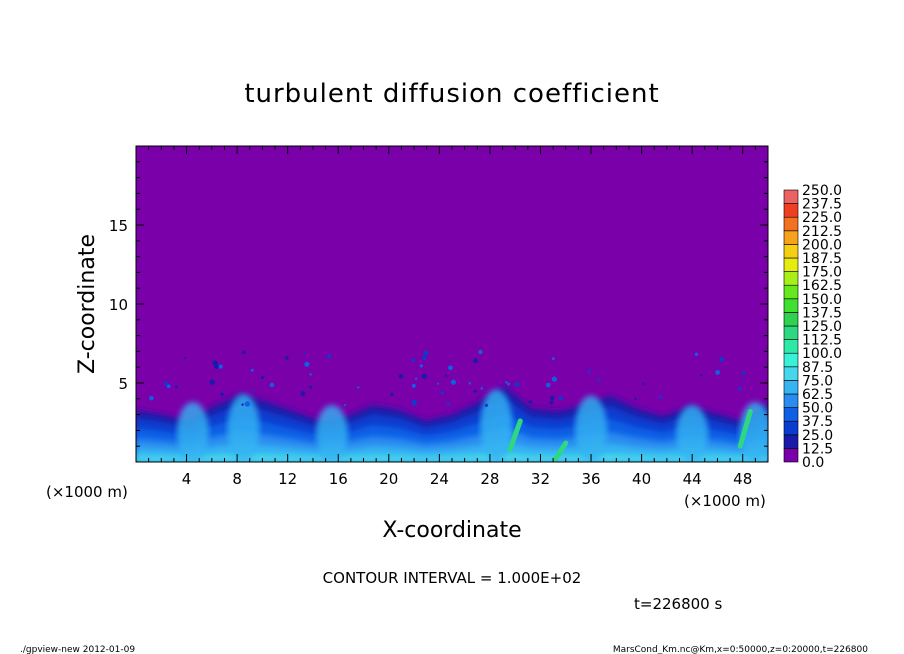 This screenshot has height=654, width=904. Describe the element at coordinates (822, 327) in the screenshot. I see `colorbar-label: 125.0` at that location.